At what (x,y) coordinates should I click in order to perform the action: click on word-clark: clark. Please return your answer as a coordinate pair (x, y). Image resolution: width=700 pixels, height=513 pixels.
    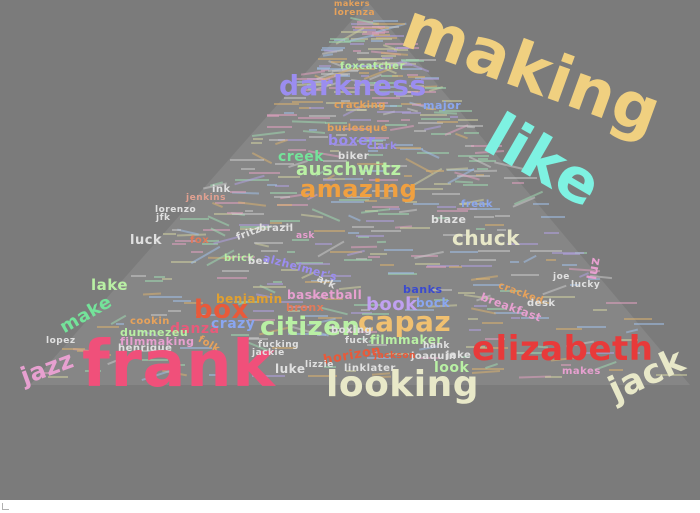
    Looking at the image, I should click on (382, 146).